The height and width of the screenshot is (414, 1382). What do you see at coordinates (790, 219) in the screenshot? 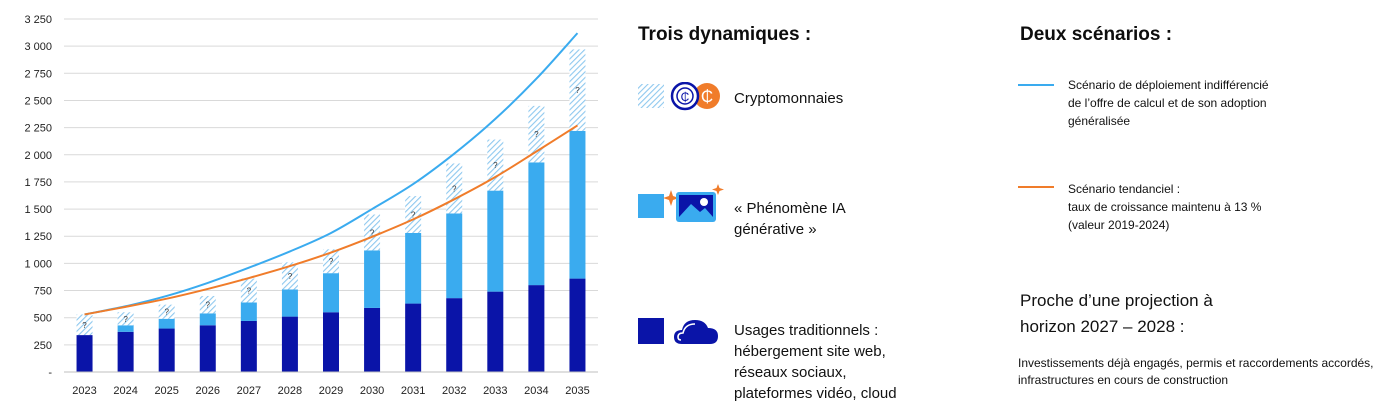
I see `ai-label: « Phénomène IA générative »` at bounding box center [790, 219].